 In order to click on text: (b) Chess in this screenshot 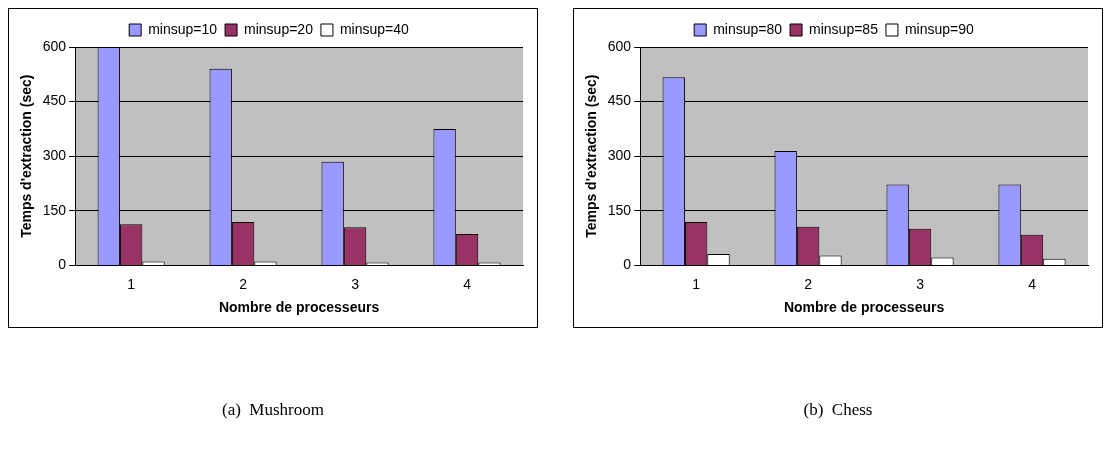, I will do `click(838, 410)`.